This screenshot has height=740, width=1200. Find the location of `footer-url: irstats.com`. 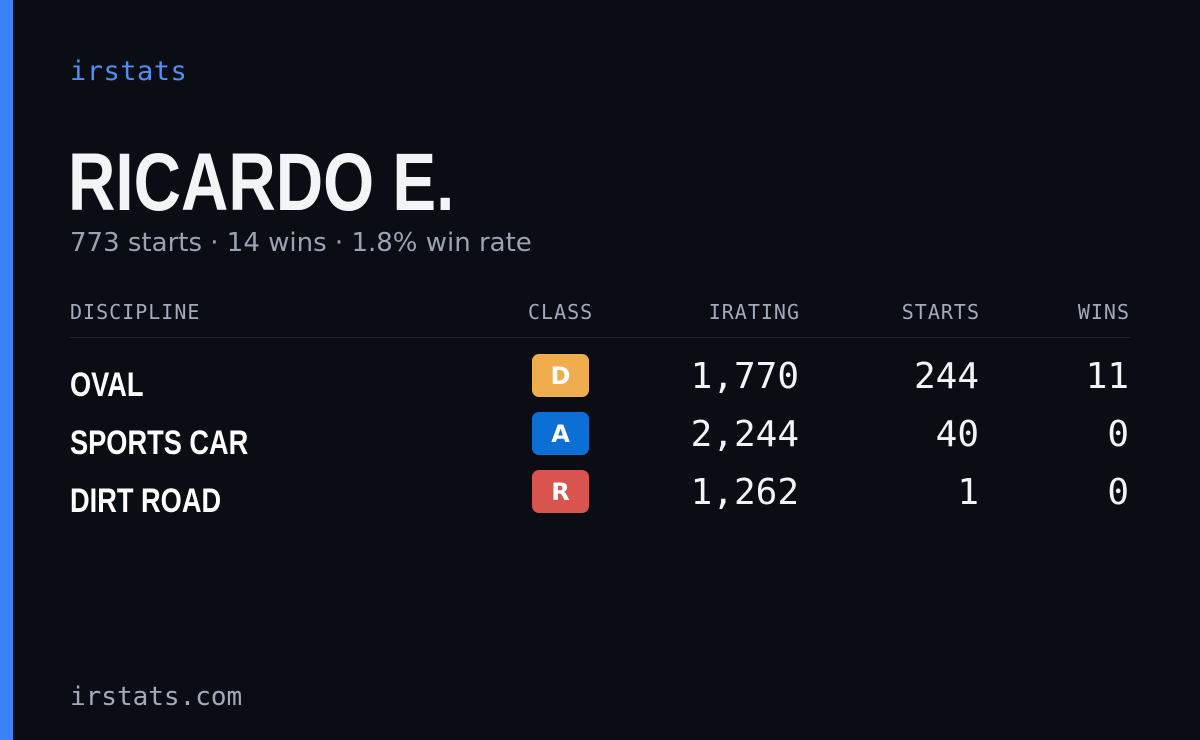

footer-url: irstats.com is located at coordinates (156, 697).